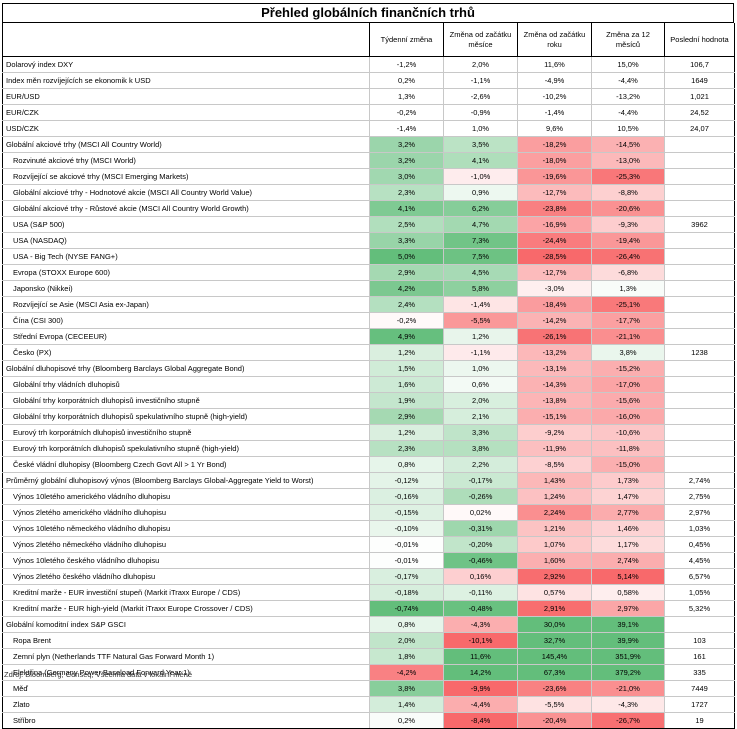 The width and height of the screenshot is (737, 729). I want to click on row-value: 3,2%, so click(406, 160).